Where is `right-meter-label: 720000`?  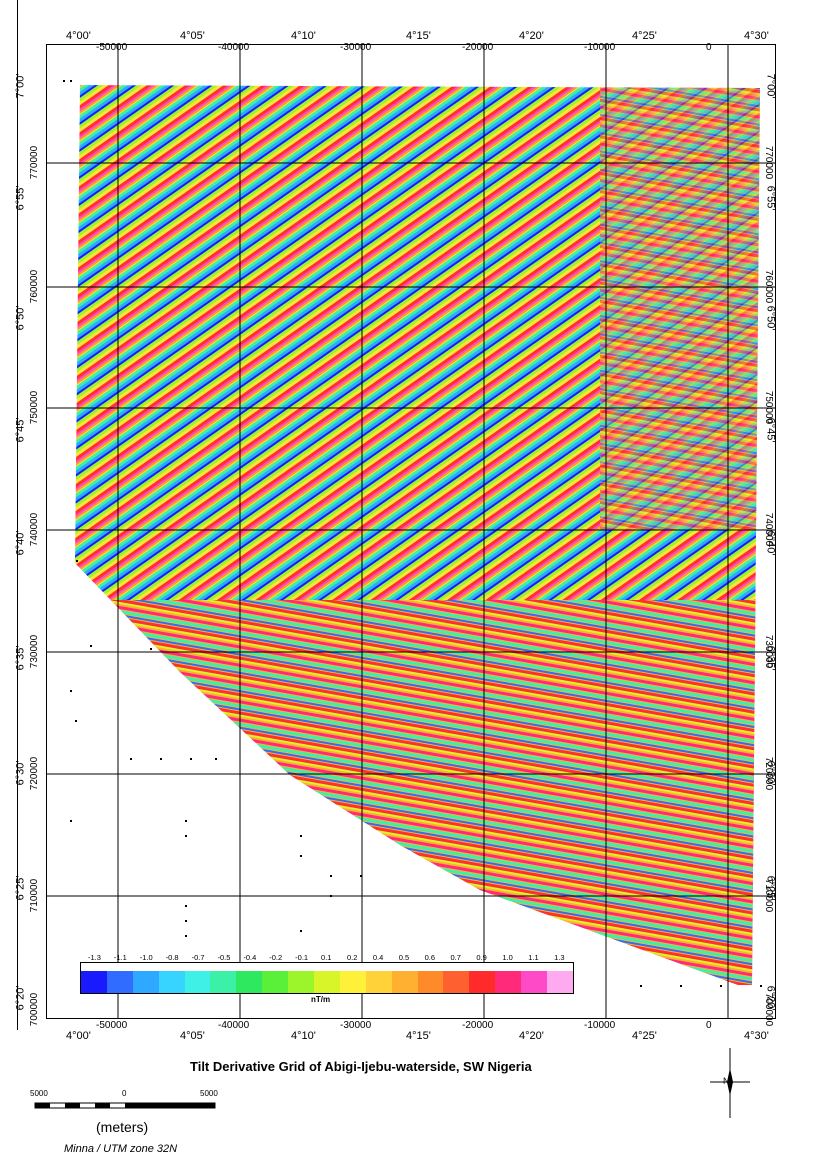
right-meter-label: 720000 is located at coordinates (769, 773).